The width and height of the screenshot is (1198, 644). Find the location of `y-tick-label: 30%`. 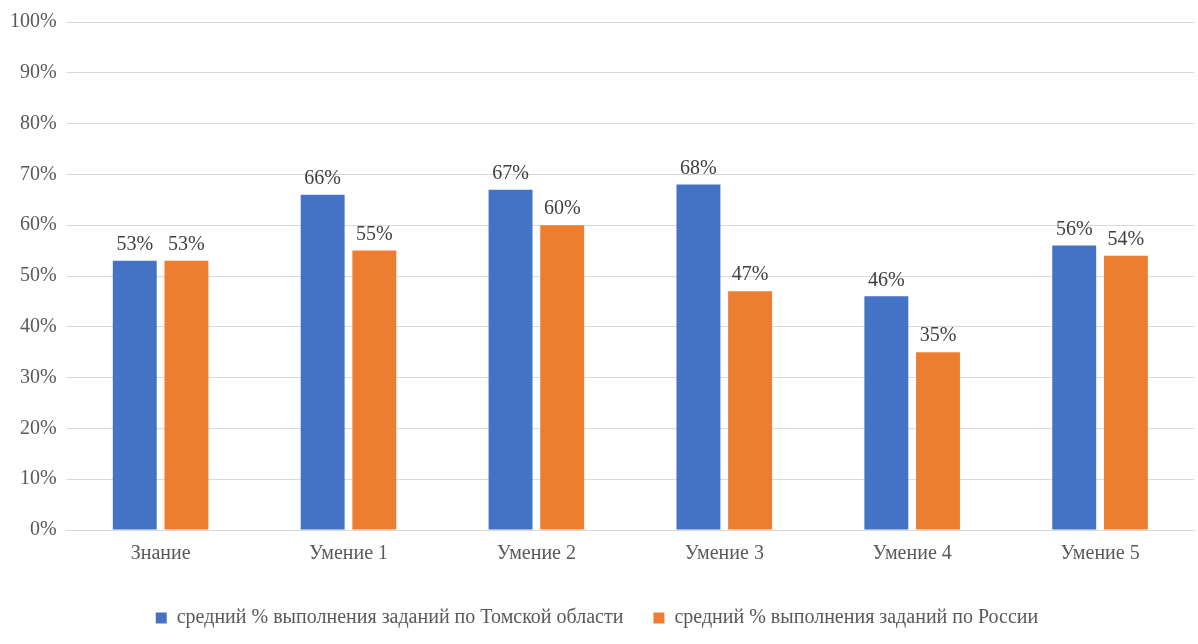

y-tick-label: 30% is located at coordinates (38, 375).